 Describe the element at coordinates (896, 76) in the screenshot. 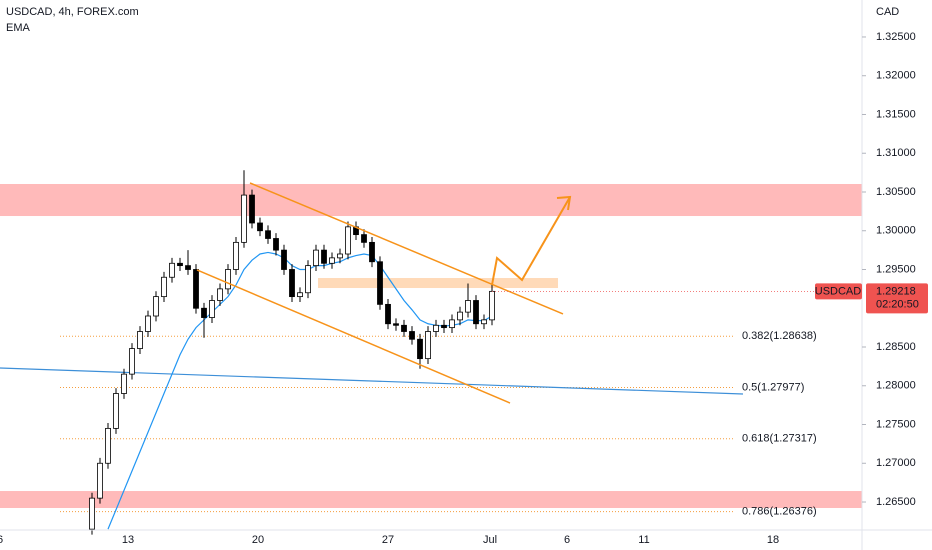

I see `y-tick-label: 1.32000` at that location.